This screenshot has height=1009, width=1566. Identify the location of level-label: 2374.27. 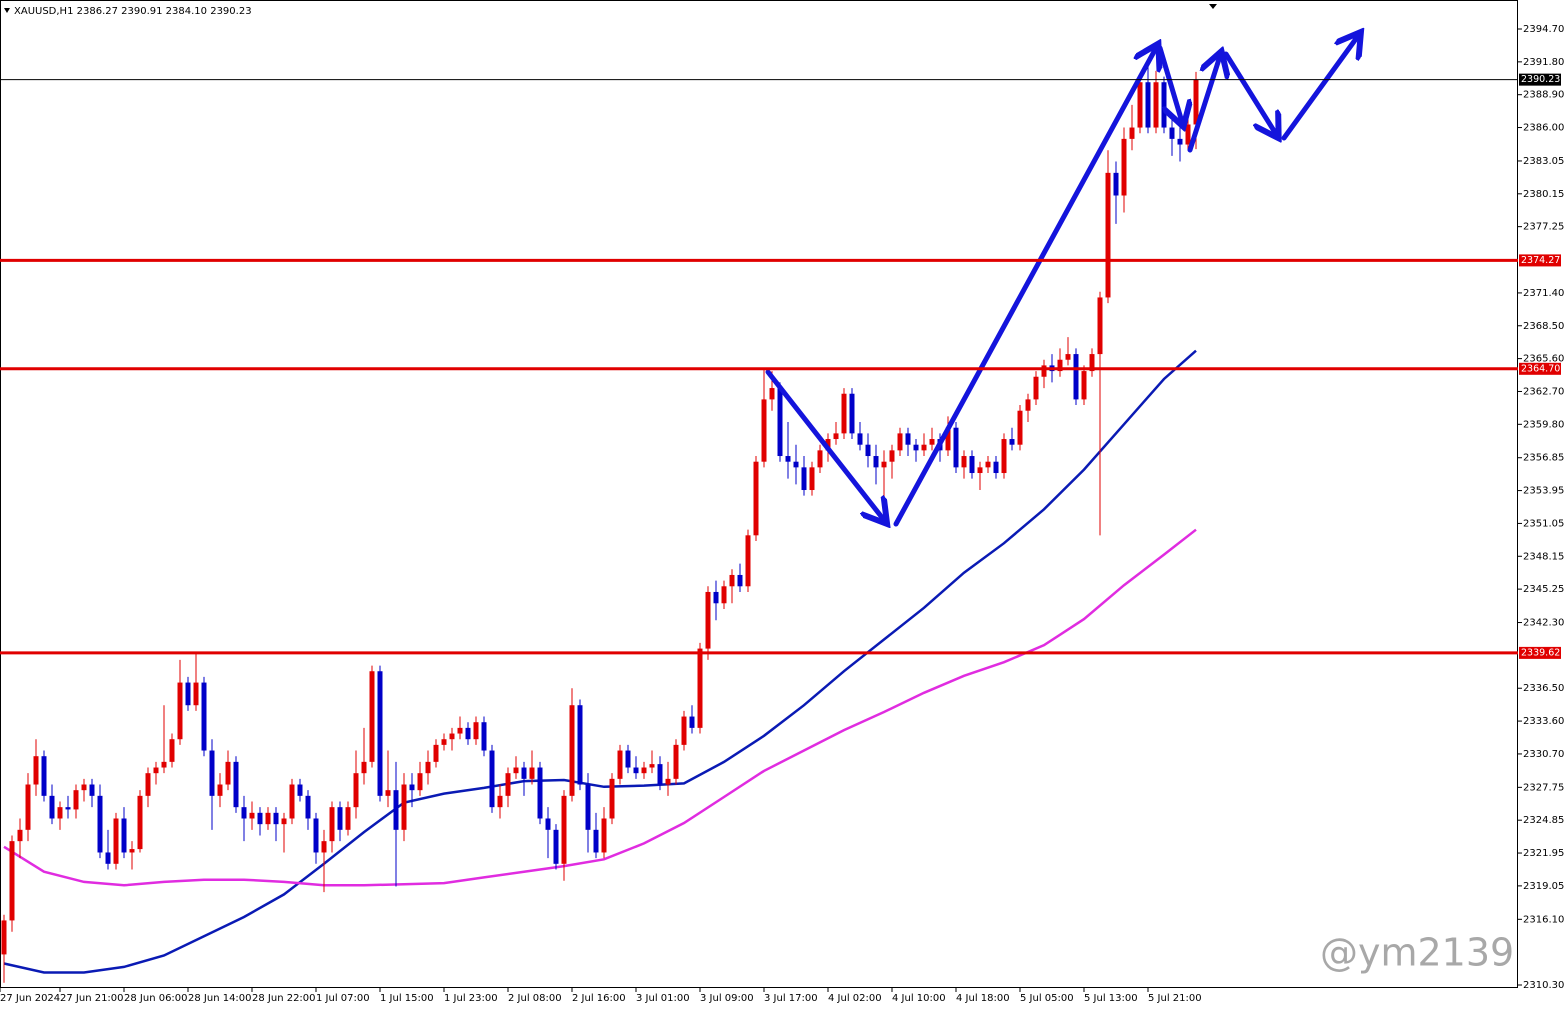
(1540, 260).